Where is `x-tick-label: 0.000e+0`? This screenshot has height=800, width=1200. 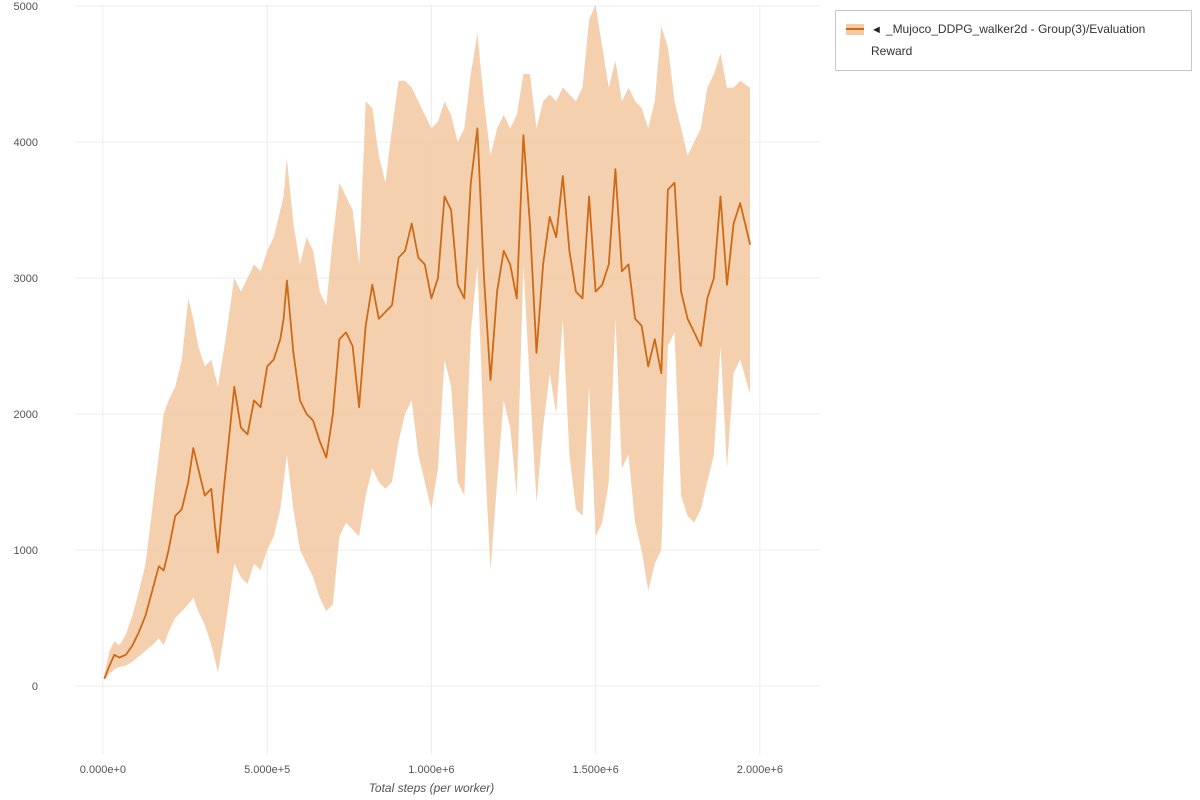
x-tick-label: 0.000e+0 is located at coordinates (103, 770).